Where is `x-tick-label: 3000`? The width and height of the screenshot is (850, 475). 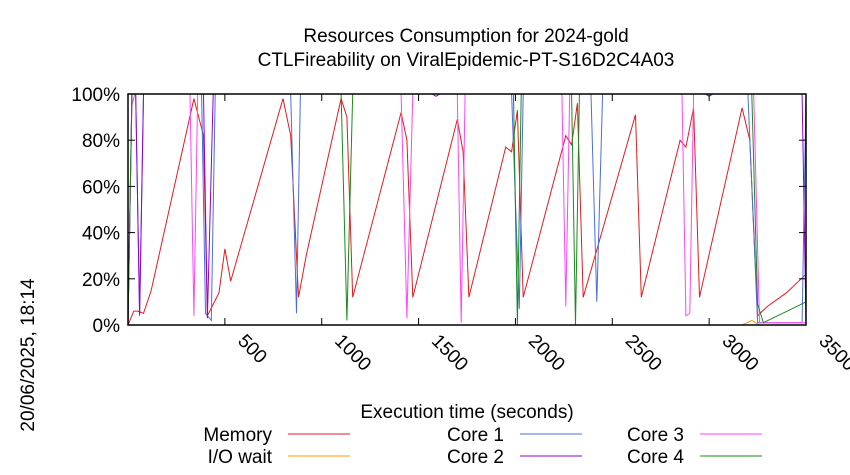
x-tick-label: 3000 is located at coordinates (740, 353).